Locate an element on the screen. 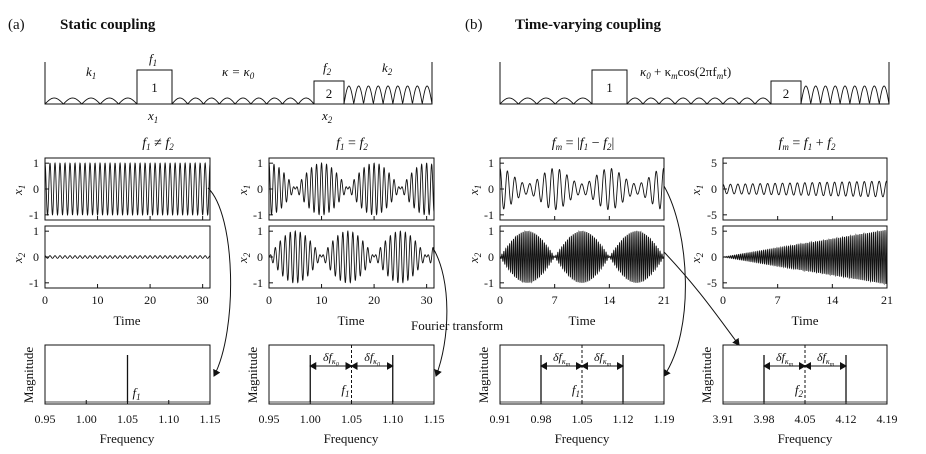 This screenshot has height=454, width=926. signal-static-x1 is located at coordinates (127, 189).